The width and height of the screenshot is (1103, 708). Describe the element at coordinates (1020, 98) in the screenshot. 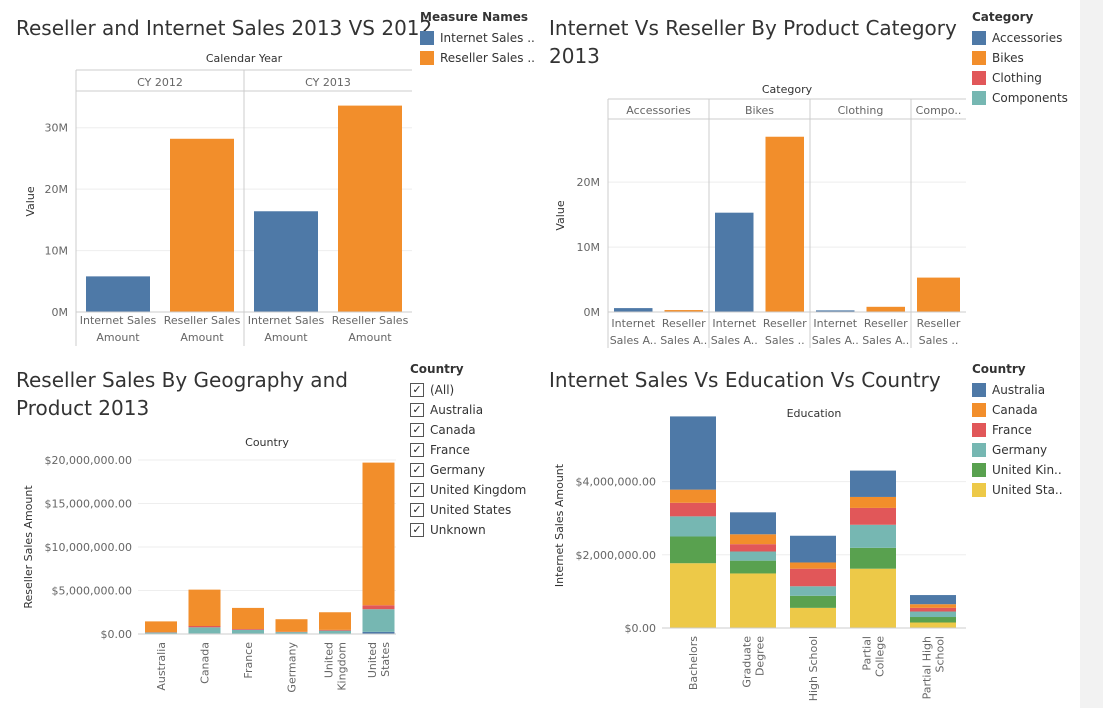

I see `legend-item: Components` at that location.